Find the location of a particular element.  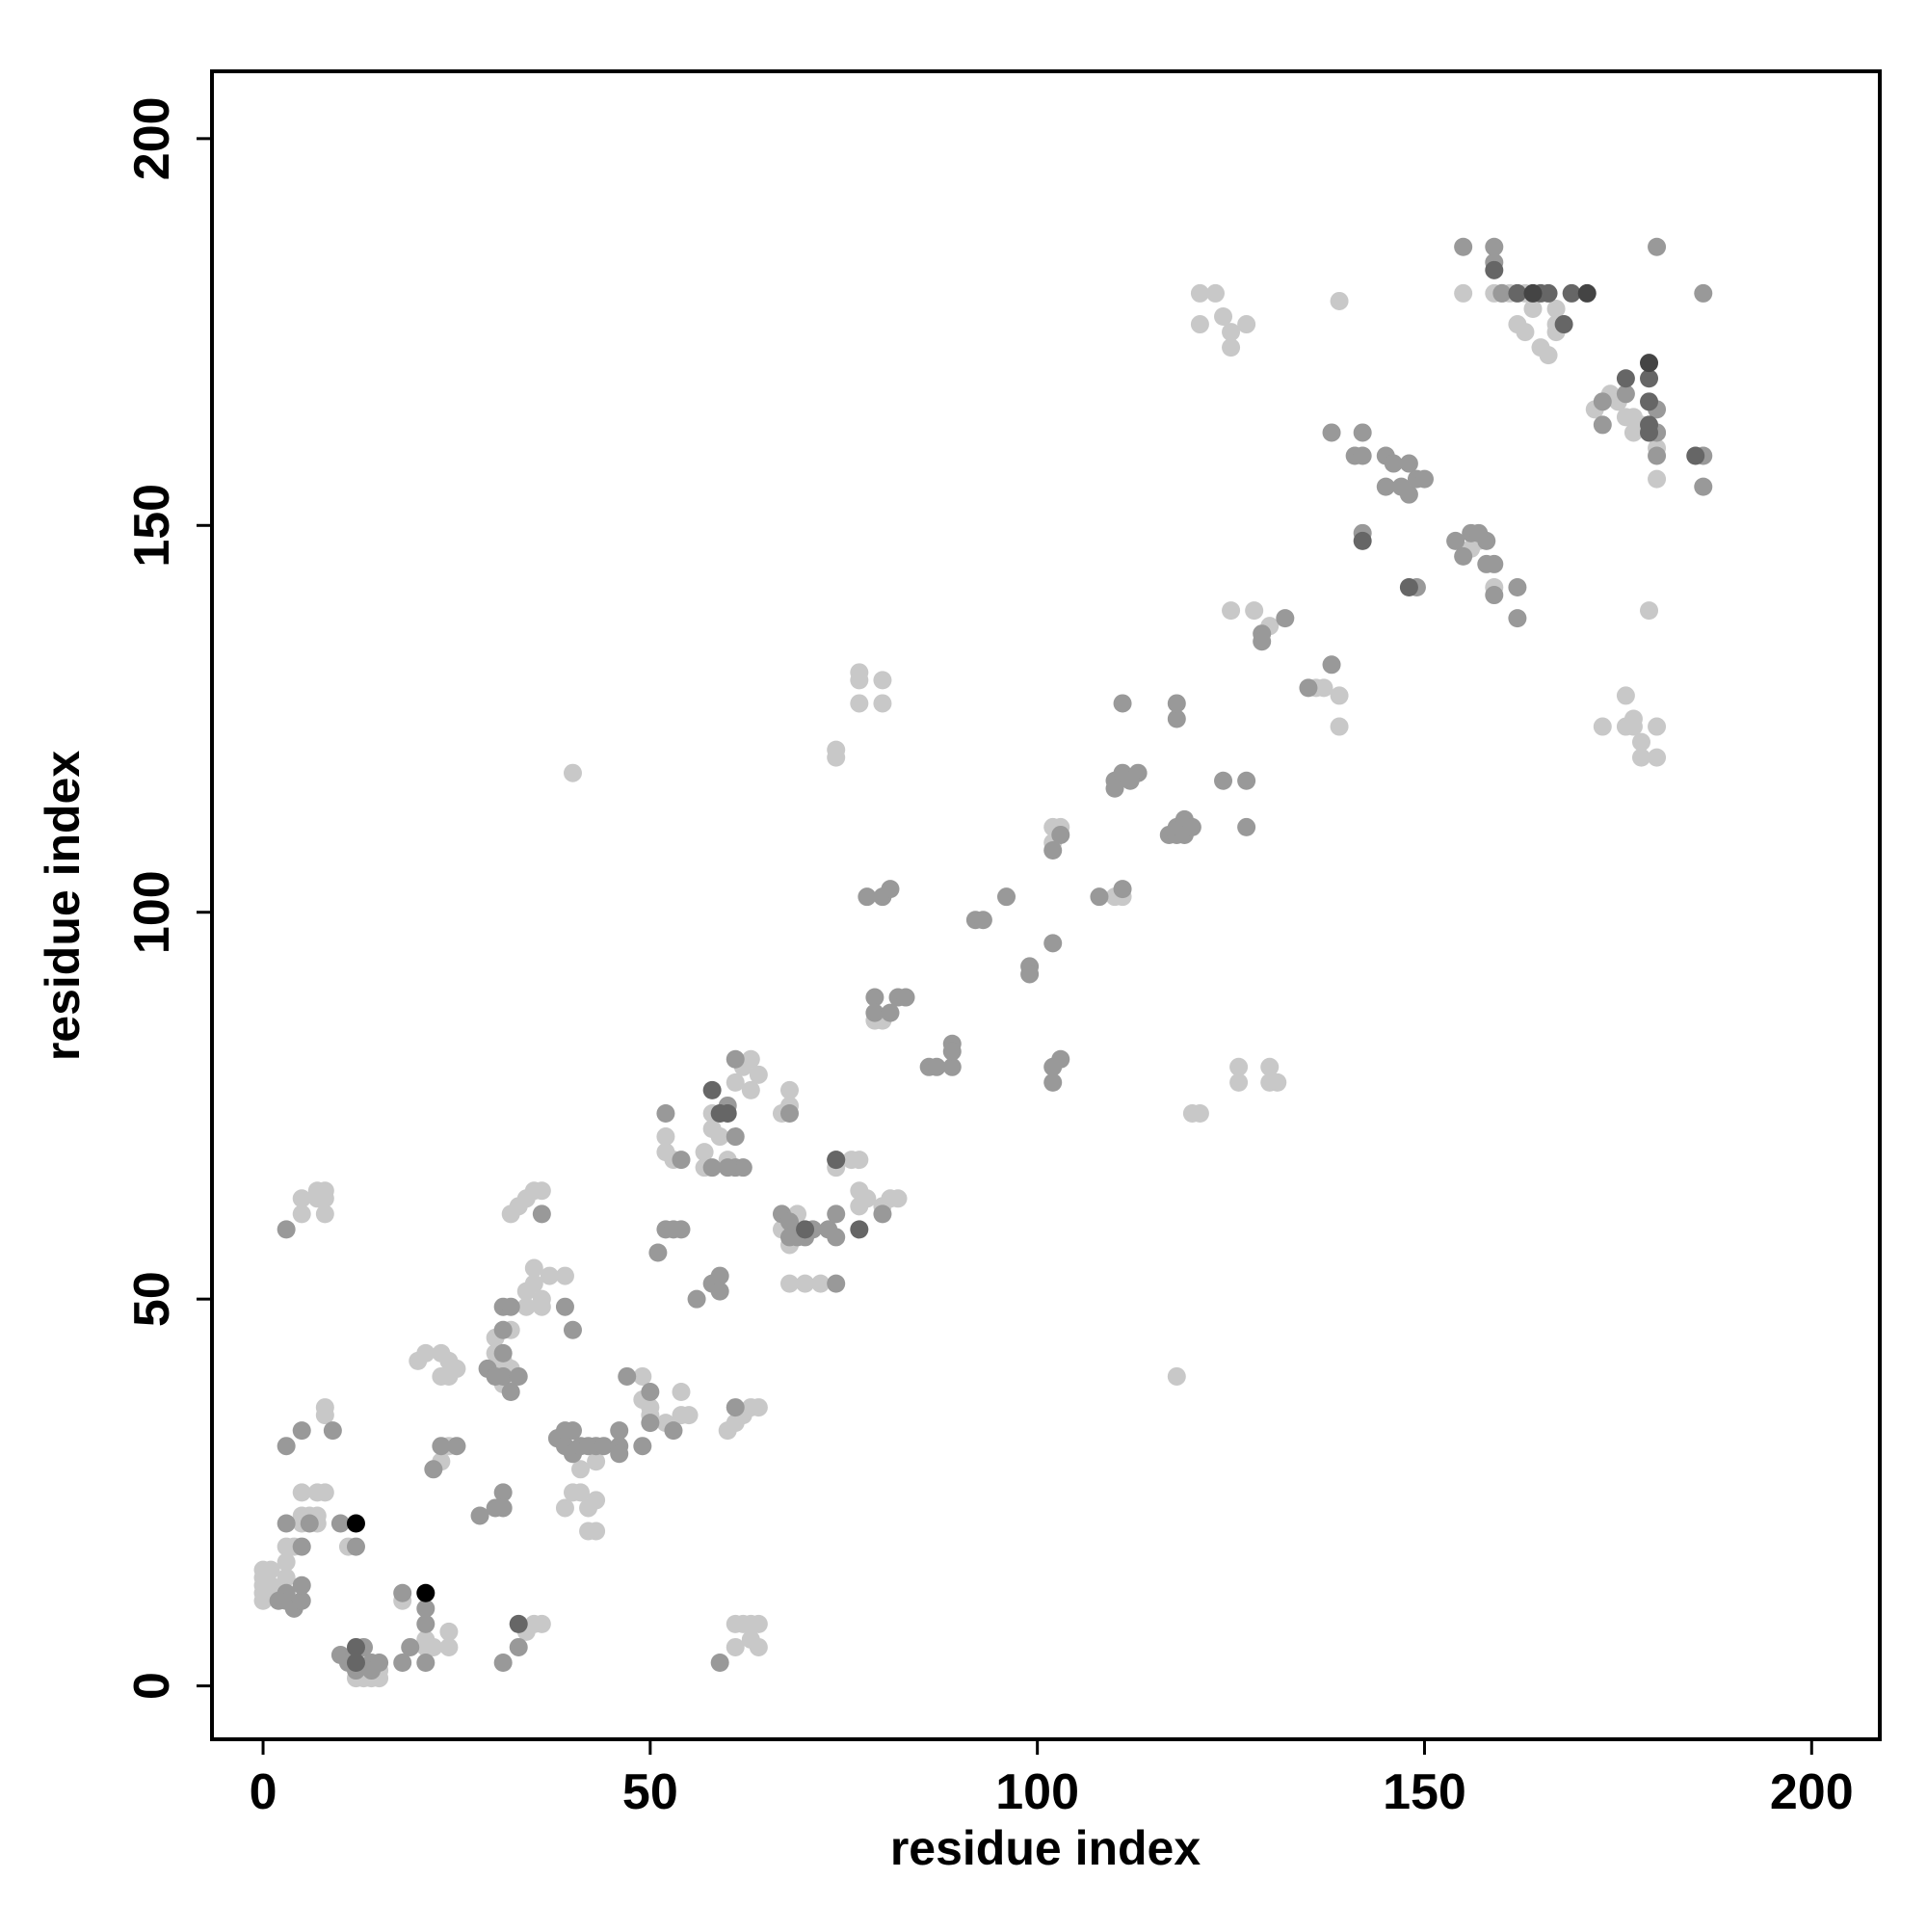

x-tick-label: 150 is located at coordinates (1424, 1792).